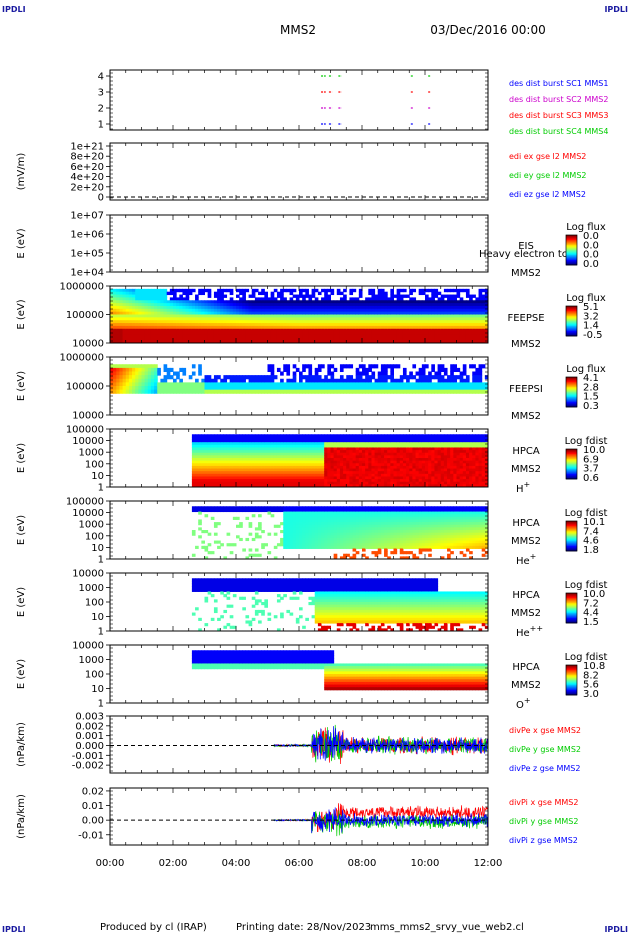  Describe the element at coordinates (591, 378) in the screenshot. I see `colorbar-tick-label: 4.1` at that location.